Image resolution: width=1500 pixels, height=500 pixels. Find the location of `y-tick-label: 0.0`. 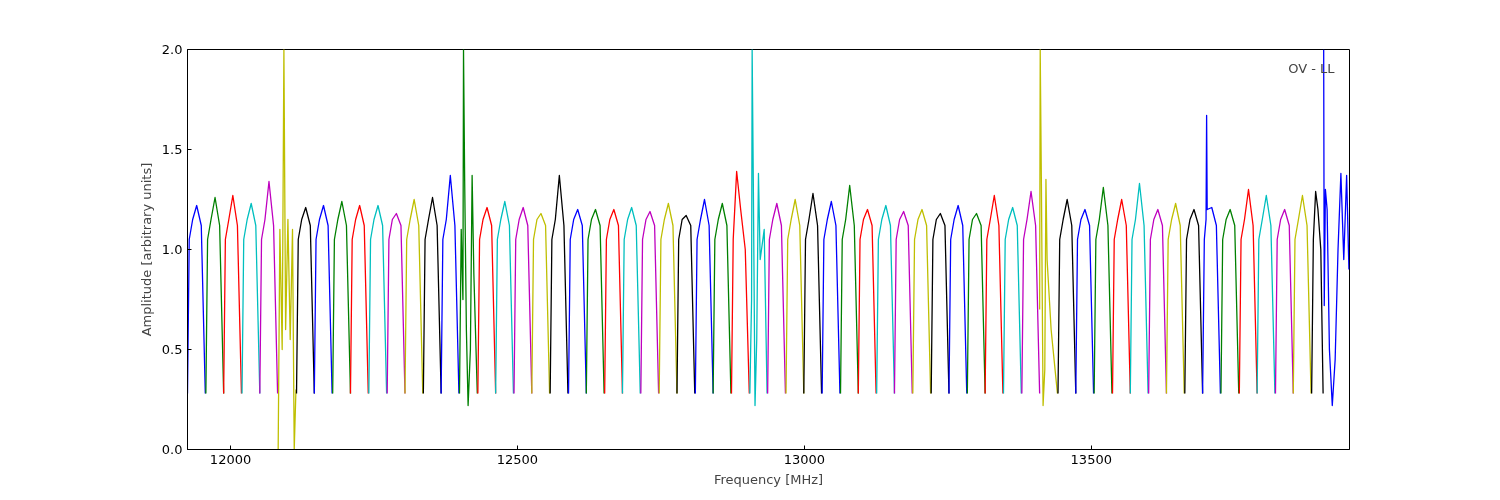

y-tick-label: 0.0 is located at coordinates (172, 449).